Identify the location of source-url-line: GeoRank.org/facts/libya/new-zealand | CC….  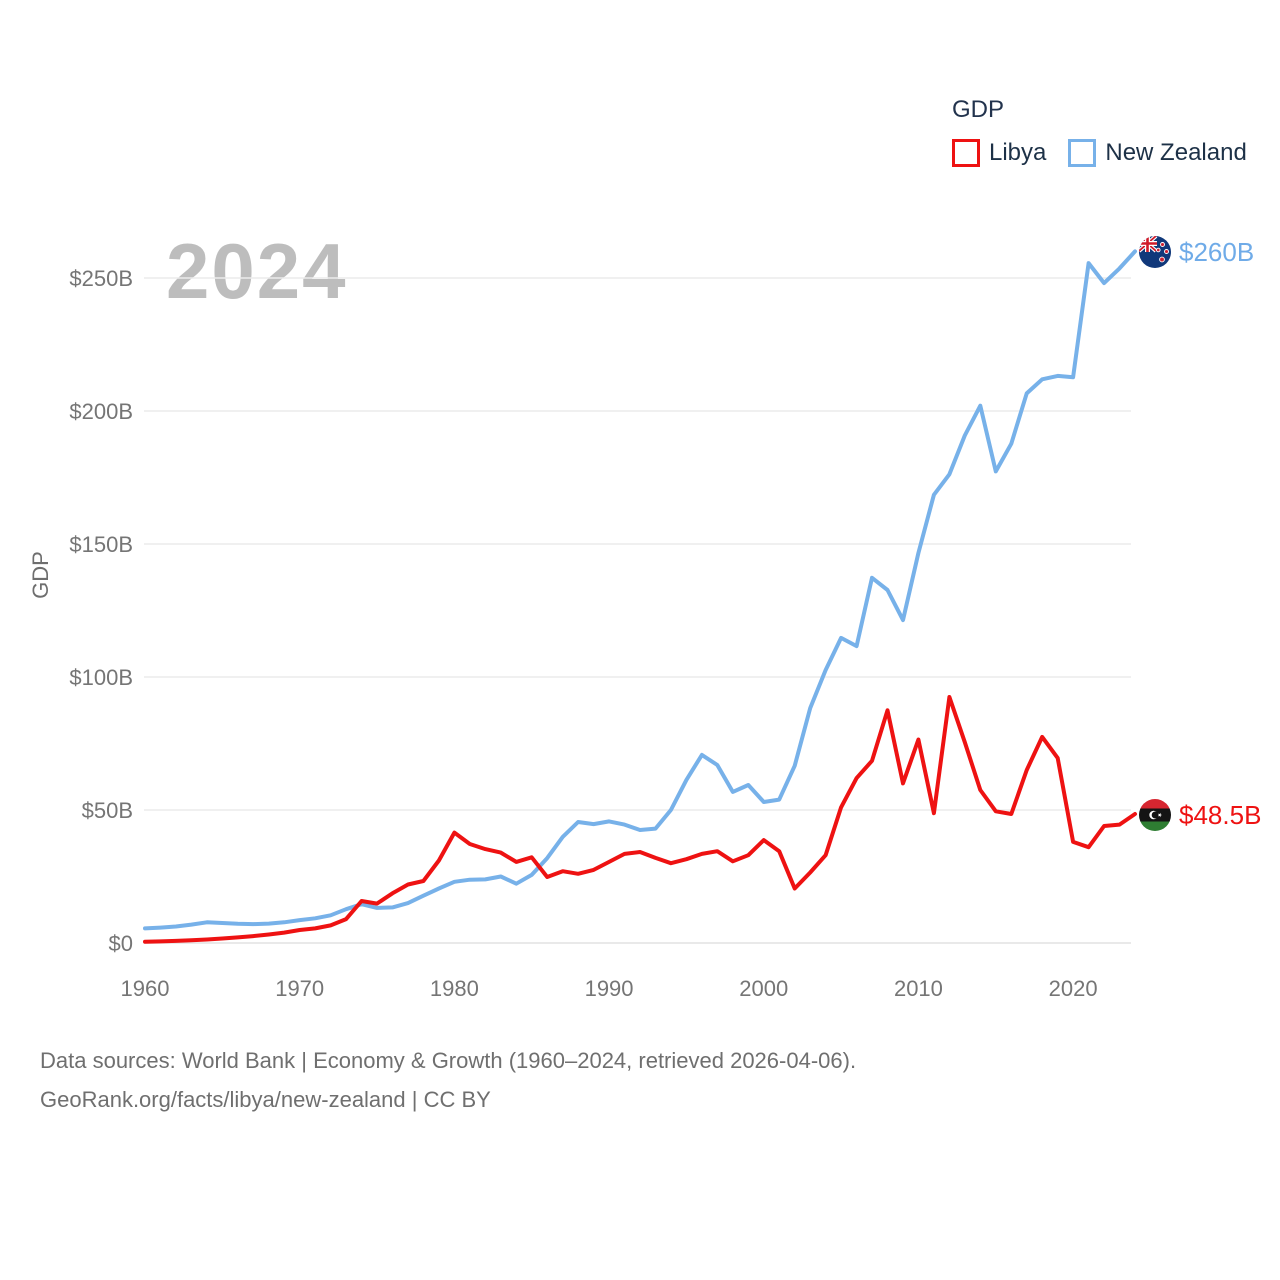
(265, 1099).